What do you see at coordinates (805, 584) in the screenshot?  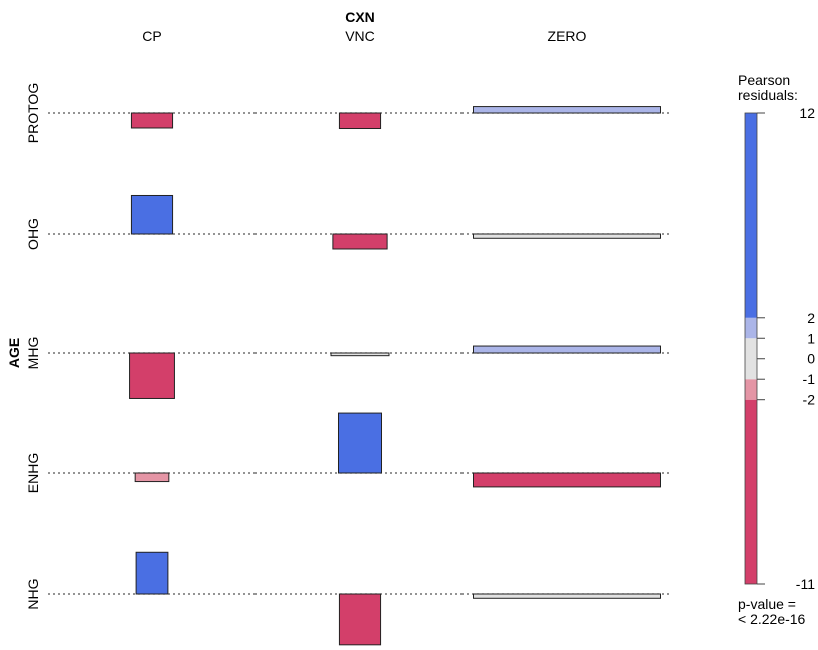 I see `legend-tick-label: -11` at bounding box center [805, 584].